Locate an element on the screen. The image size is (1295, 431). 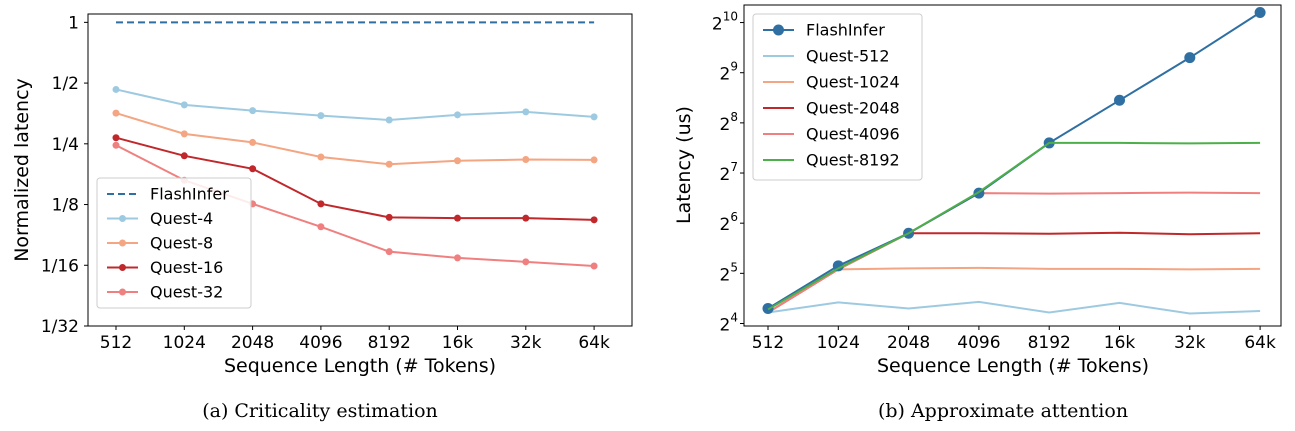
chart-a-y-tick-label: 1/4 is located at coordinates (65, 145).